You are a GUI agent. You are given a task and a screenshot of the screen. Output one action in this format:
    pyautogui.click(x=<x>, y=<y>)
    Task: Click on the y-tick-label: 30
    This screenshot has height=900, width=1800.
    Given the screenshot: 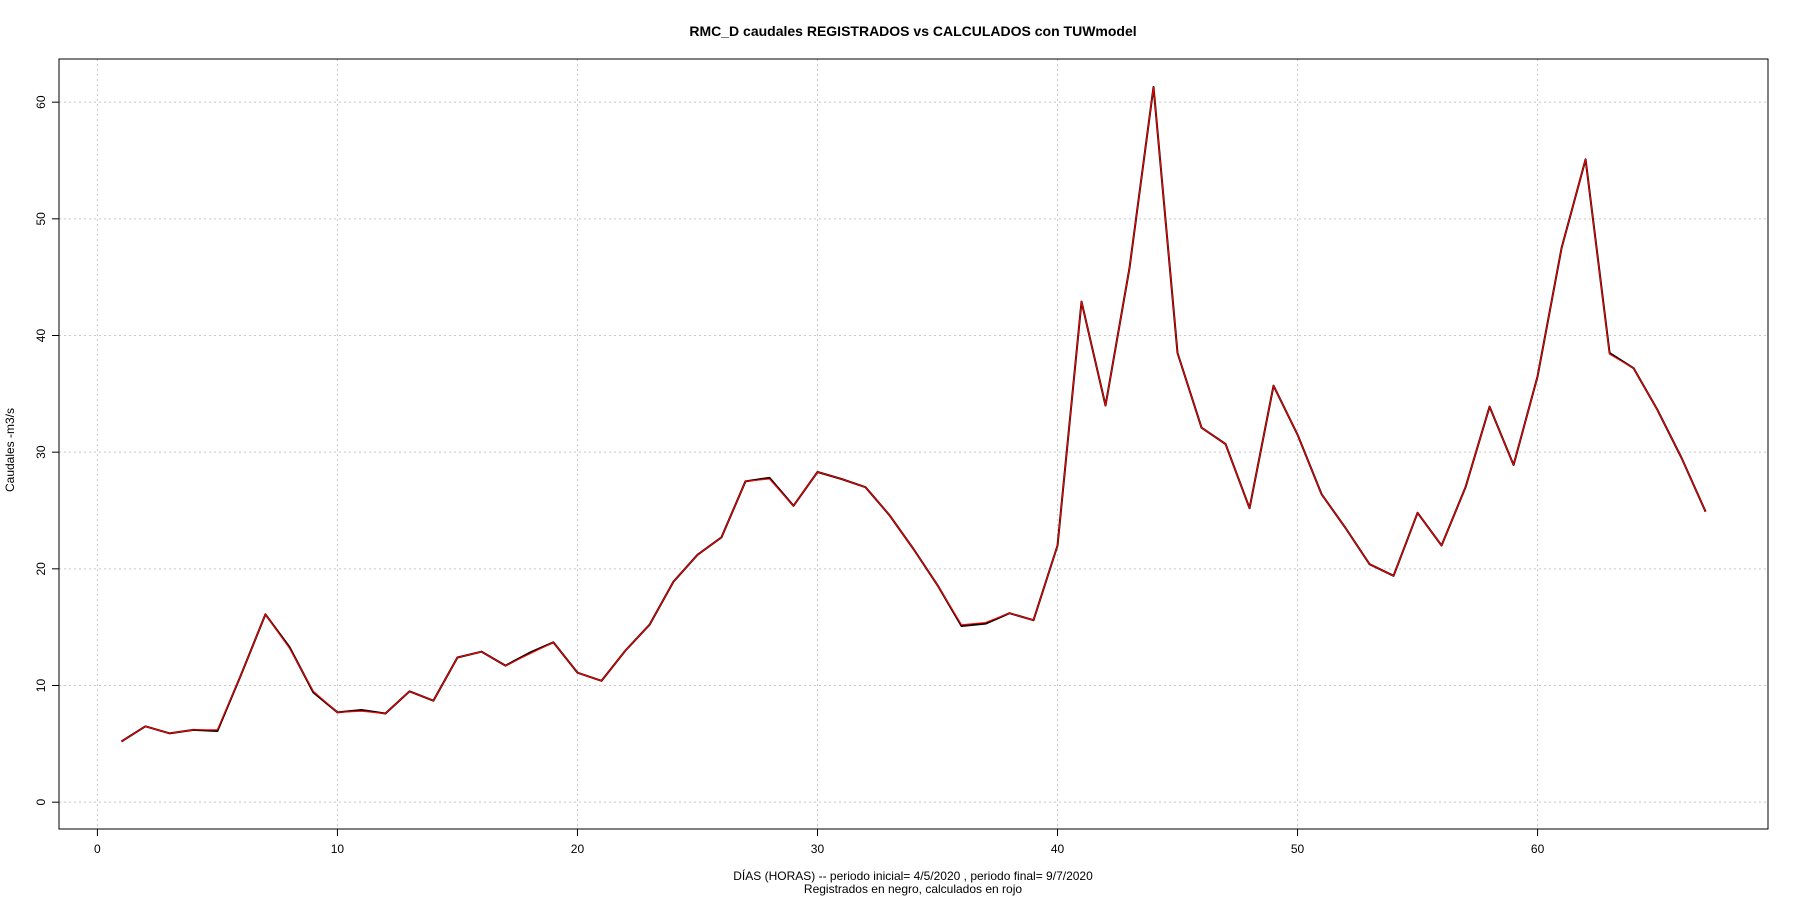 What is the action you would take?
    pyautogui.click(x=41, y=452)
    